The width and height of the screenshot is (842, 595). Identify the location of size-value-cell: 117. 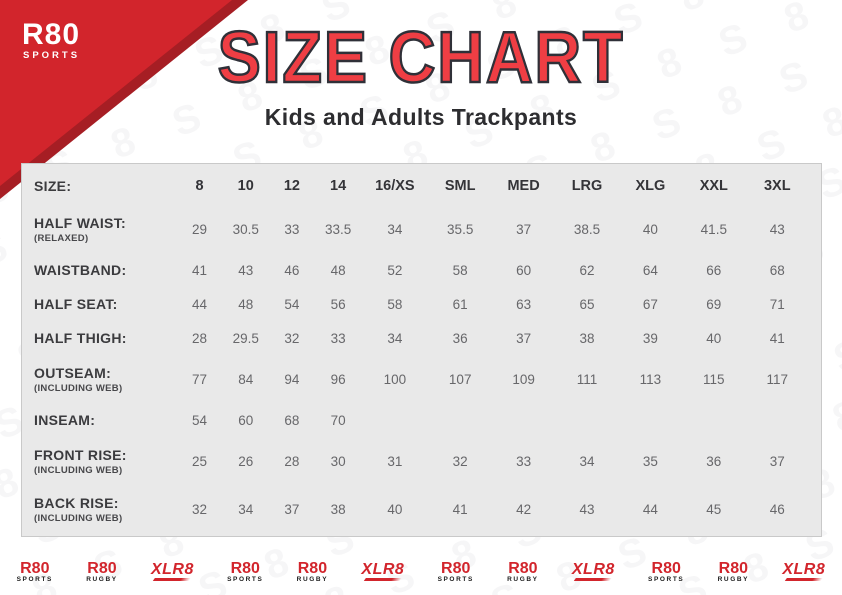
(777, 379).